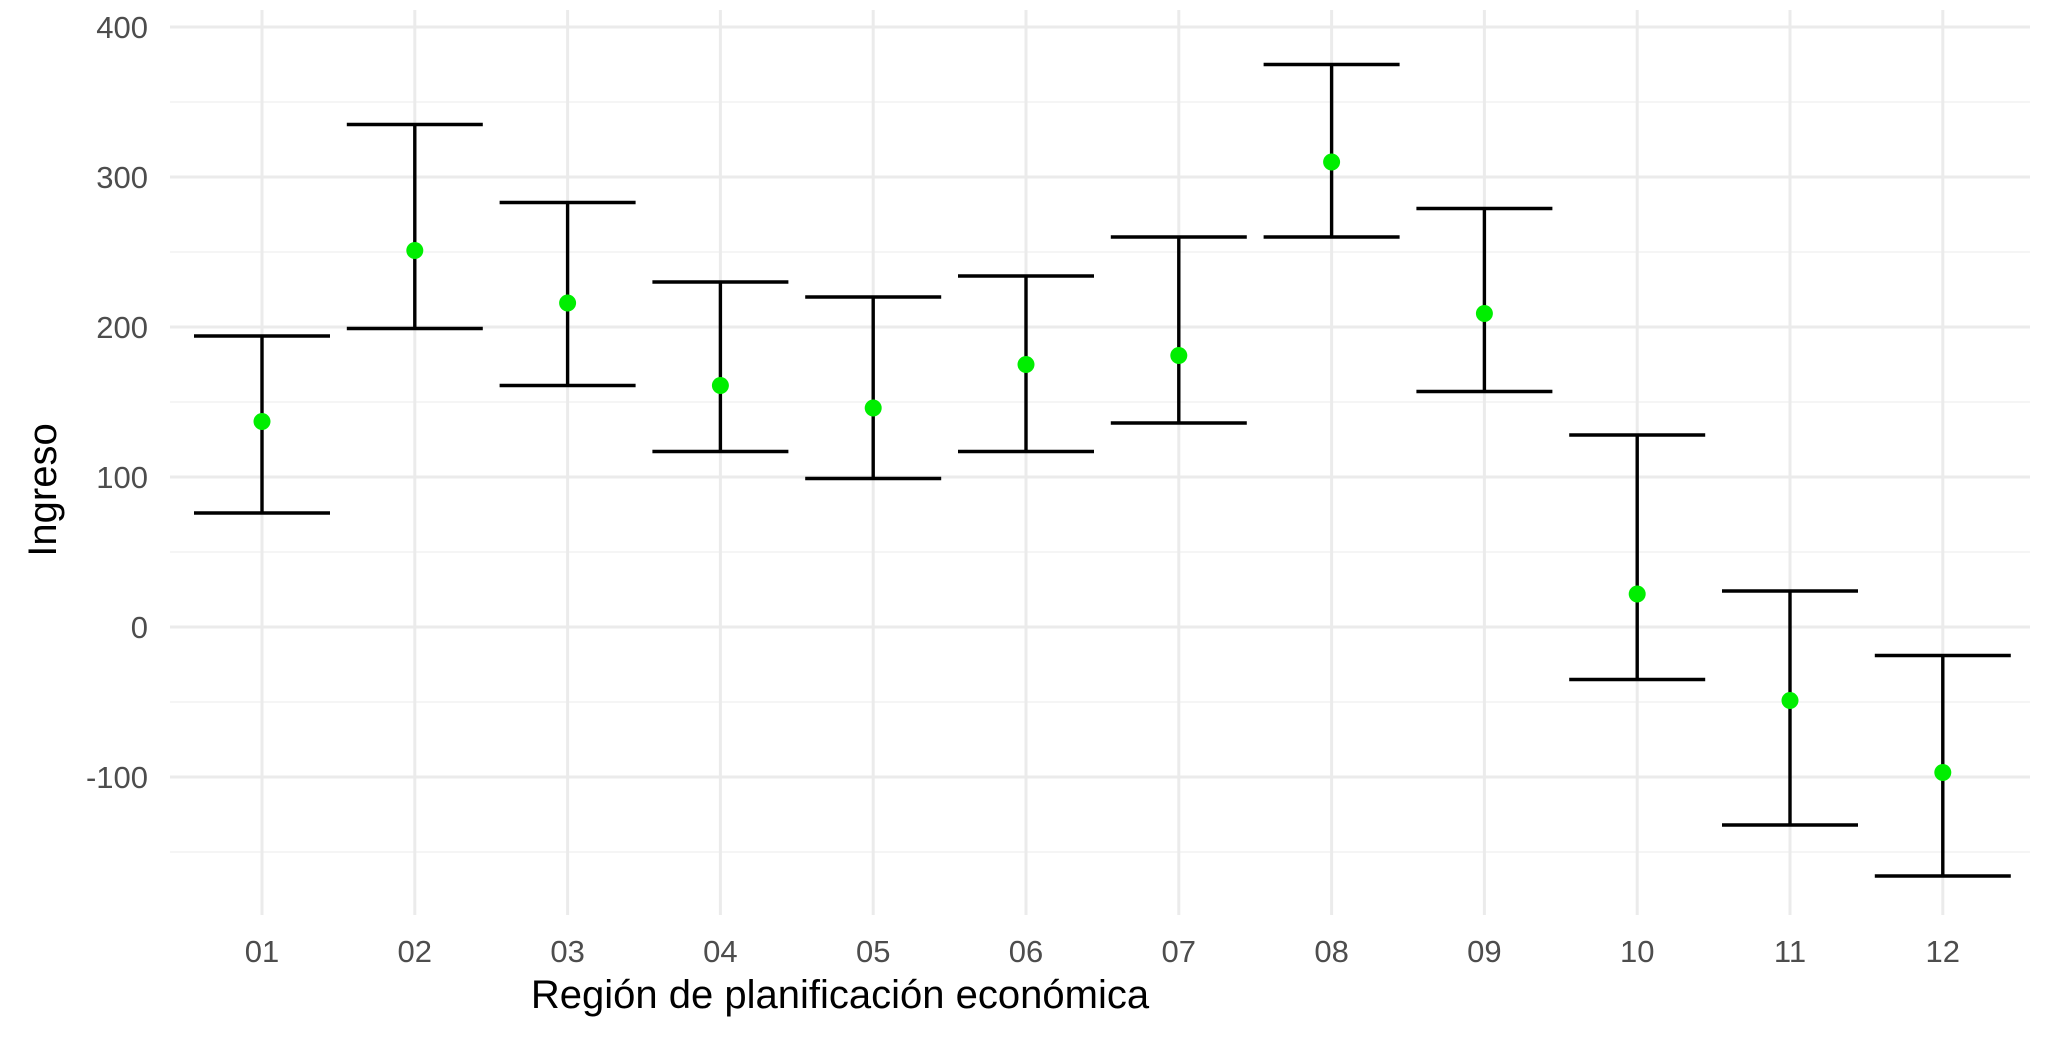  What do you see at coordinates (1790, 951) in the screenshot?
I see `x-tick-label: 11` at bounding box center [1790, 951].